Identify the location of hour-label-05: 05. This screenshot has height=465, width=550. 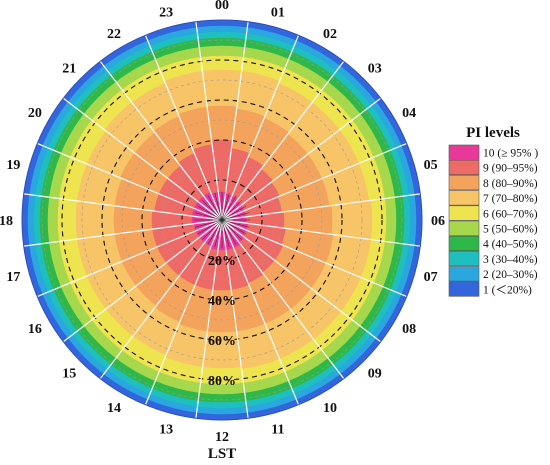
(431, 165).